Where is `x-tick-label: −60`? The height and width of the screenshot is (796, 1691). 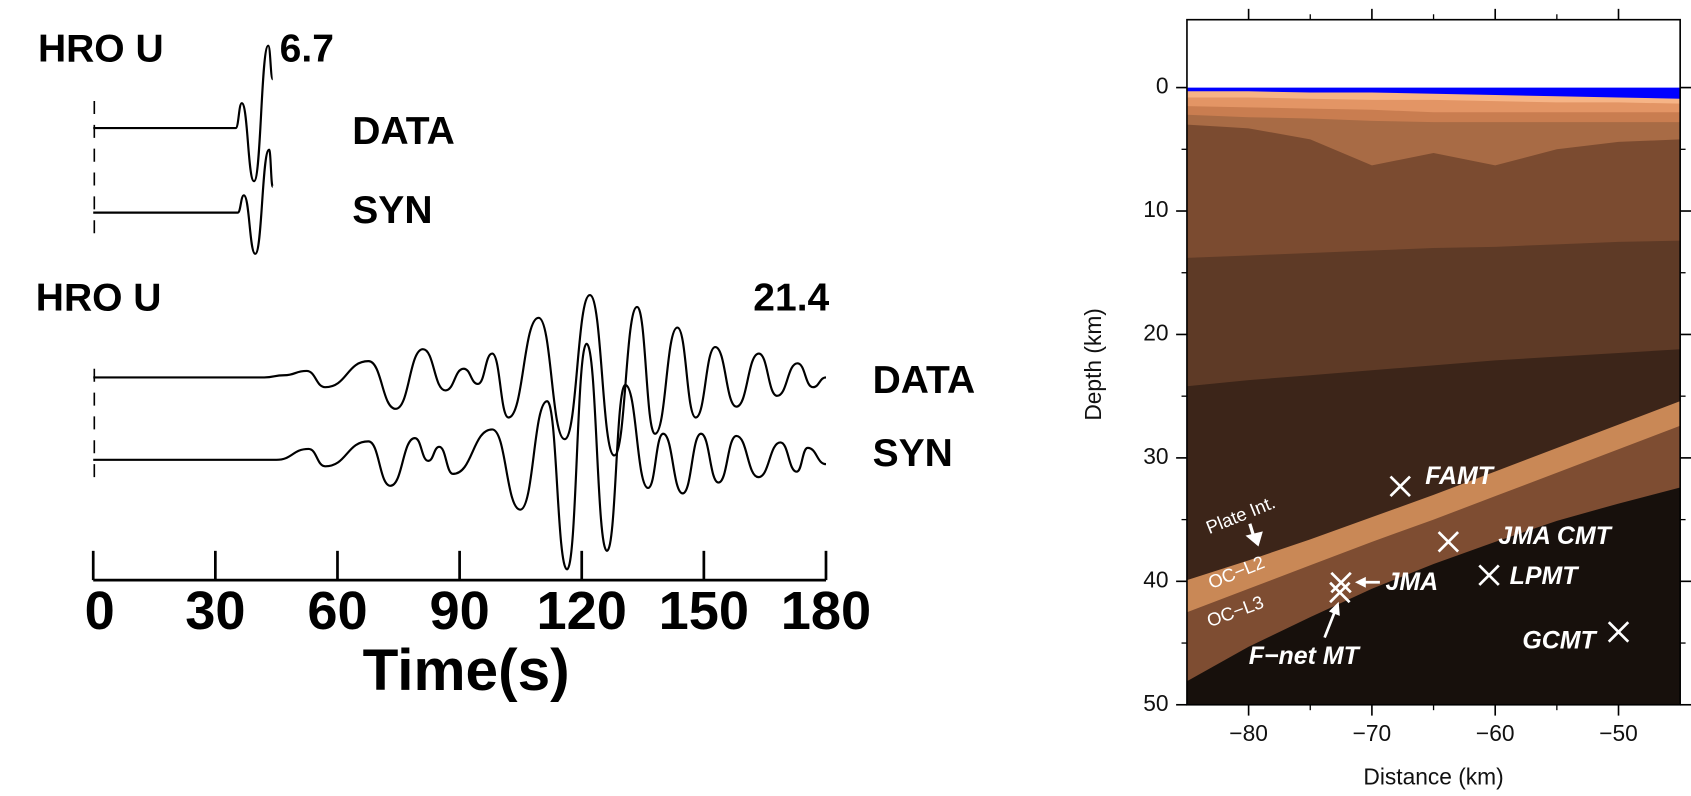 x-tick-label: −60 is located at coordinates (1495, 733).